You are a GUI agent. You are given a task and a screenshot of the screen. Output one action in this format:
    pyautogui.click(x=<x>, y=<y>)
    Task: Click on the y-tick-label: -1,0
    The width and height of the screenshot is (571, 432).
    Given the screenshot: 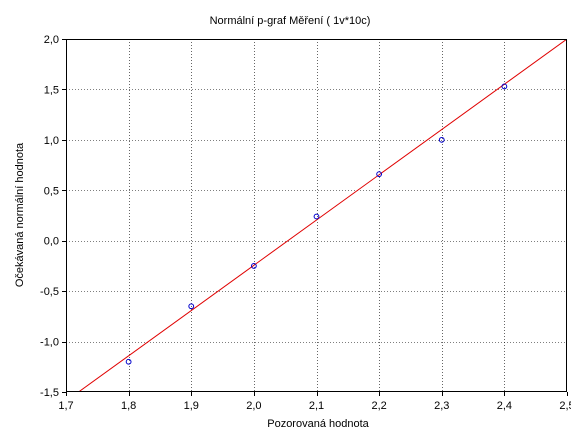 What is the action you would take?
    pyautogui.click(x=49, y=343)
    